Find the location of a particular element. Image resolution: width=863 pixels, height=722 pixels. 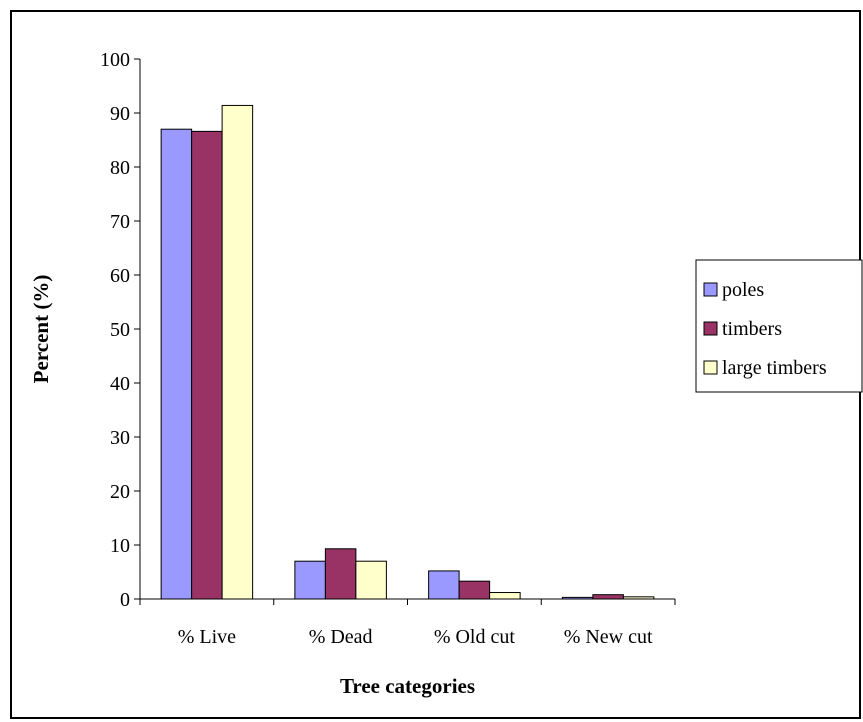

x-axis-title: Tree categories is located at coordinates (407, 686).